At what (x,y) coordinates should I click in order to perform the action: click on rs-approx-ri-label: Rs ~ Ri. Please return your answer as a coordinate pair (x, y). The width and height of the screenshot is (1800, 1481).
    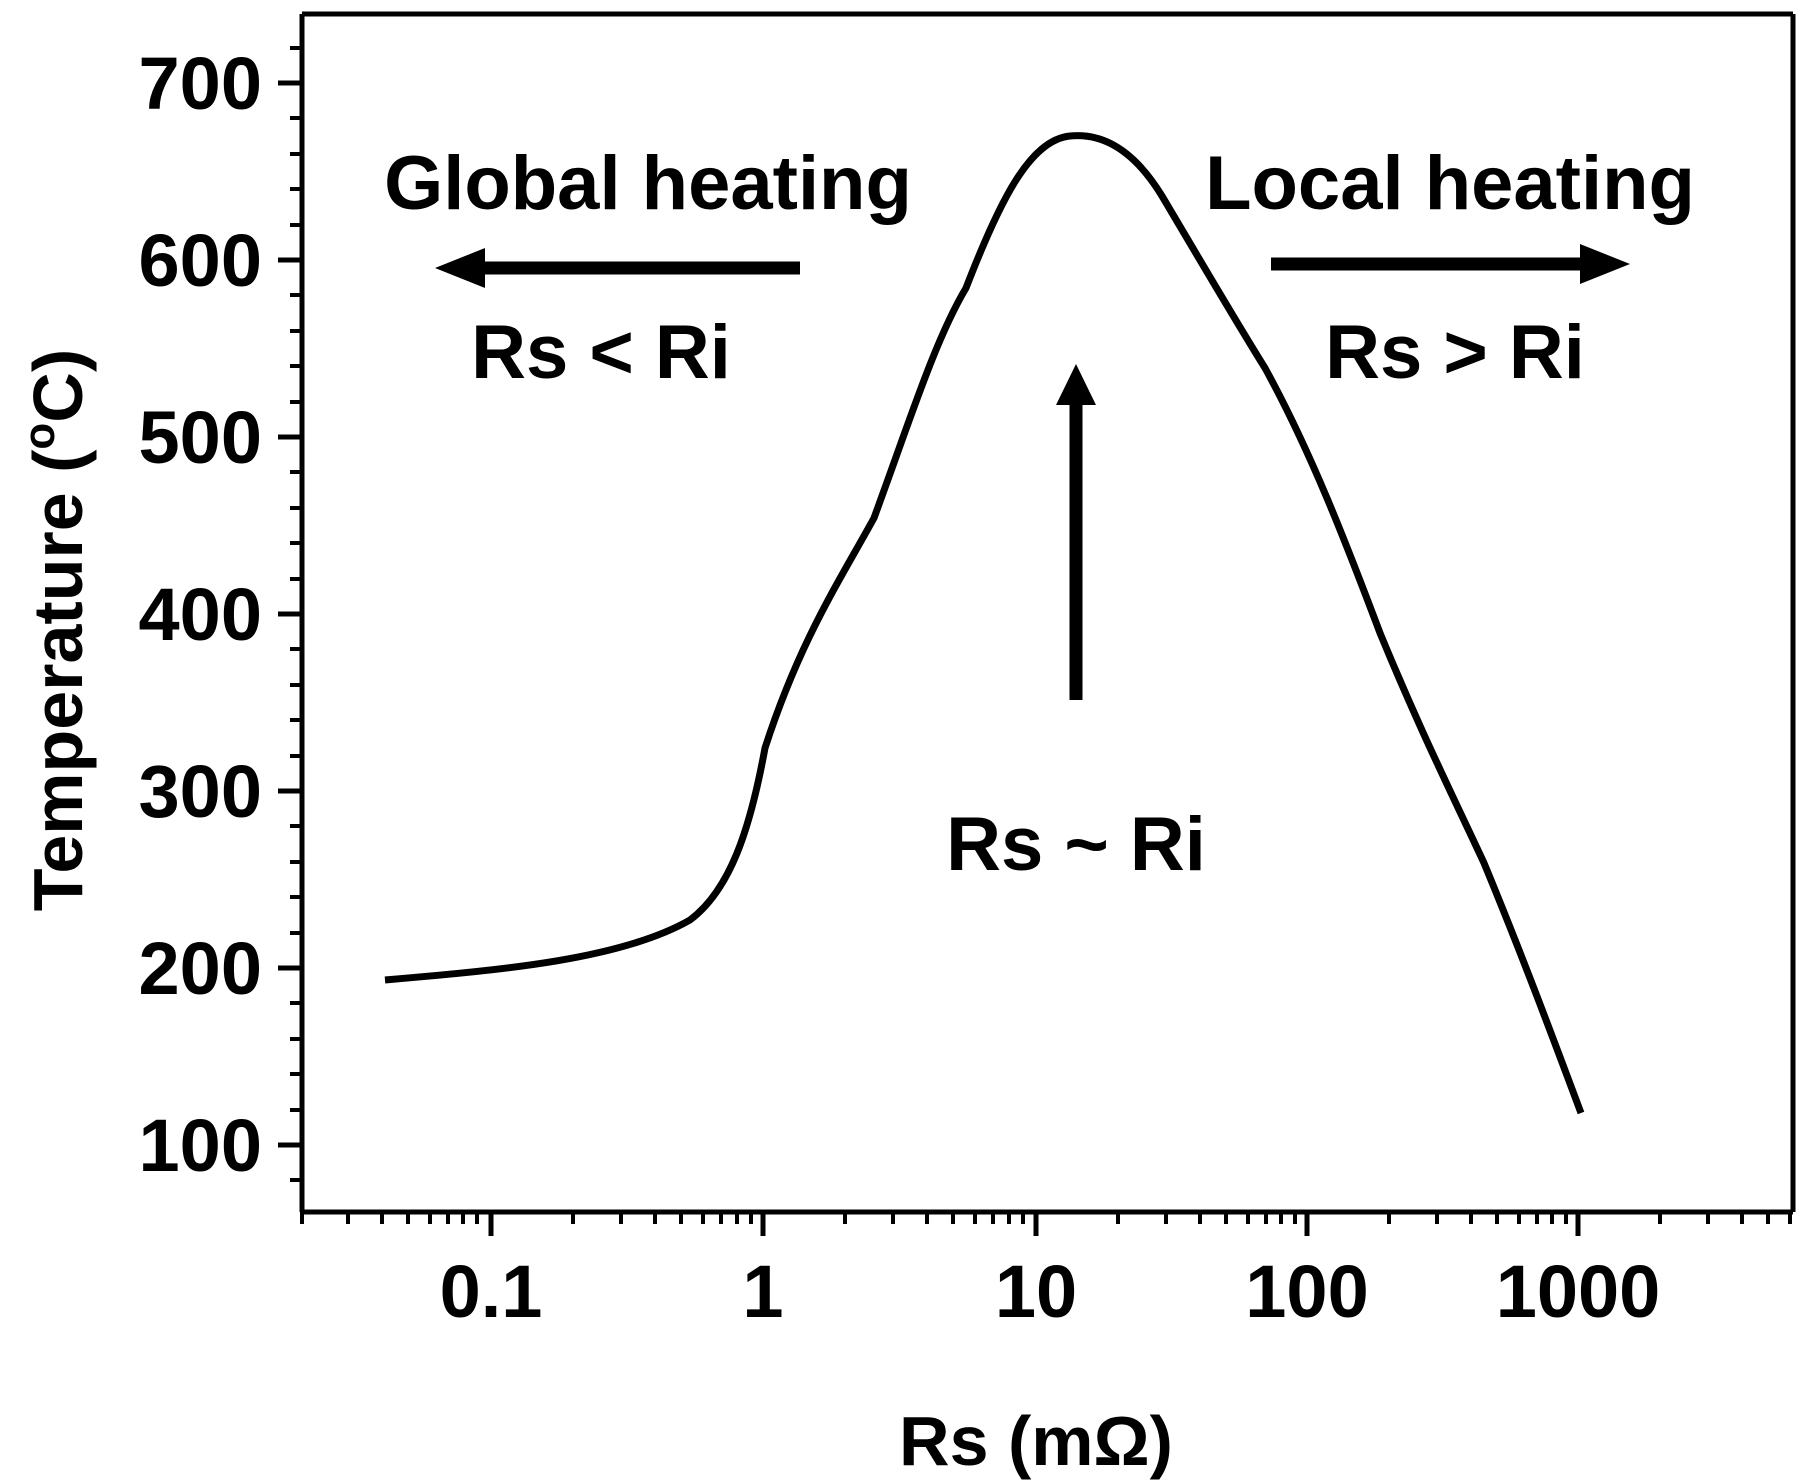
    Looking at the image, I should click on (1076, 844).